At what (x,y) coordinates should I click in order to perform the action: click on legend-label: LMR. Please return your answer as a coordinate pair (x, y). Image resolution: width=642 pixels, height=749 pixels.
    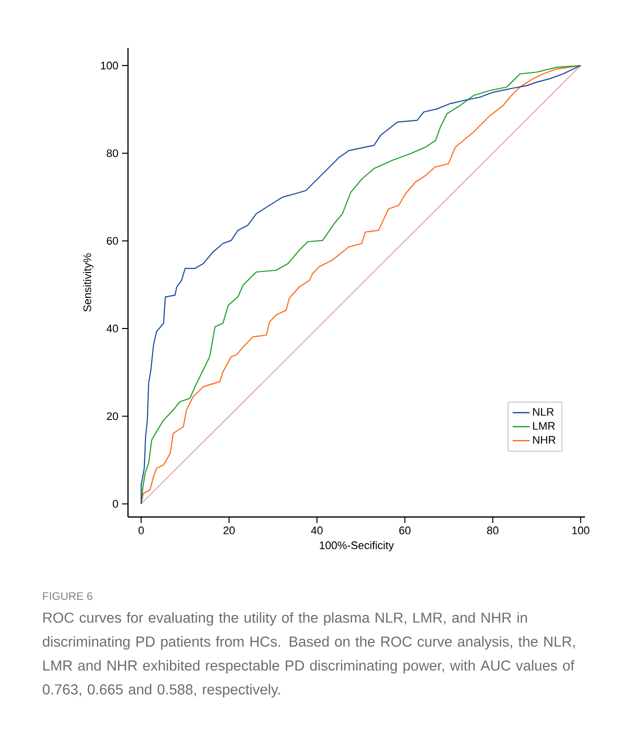
    Looking at the image, I should click on (544, 426).